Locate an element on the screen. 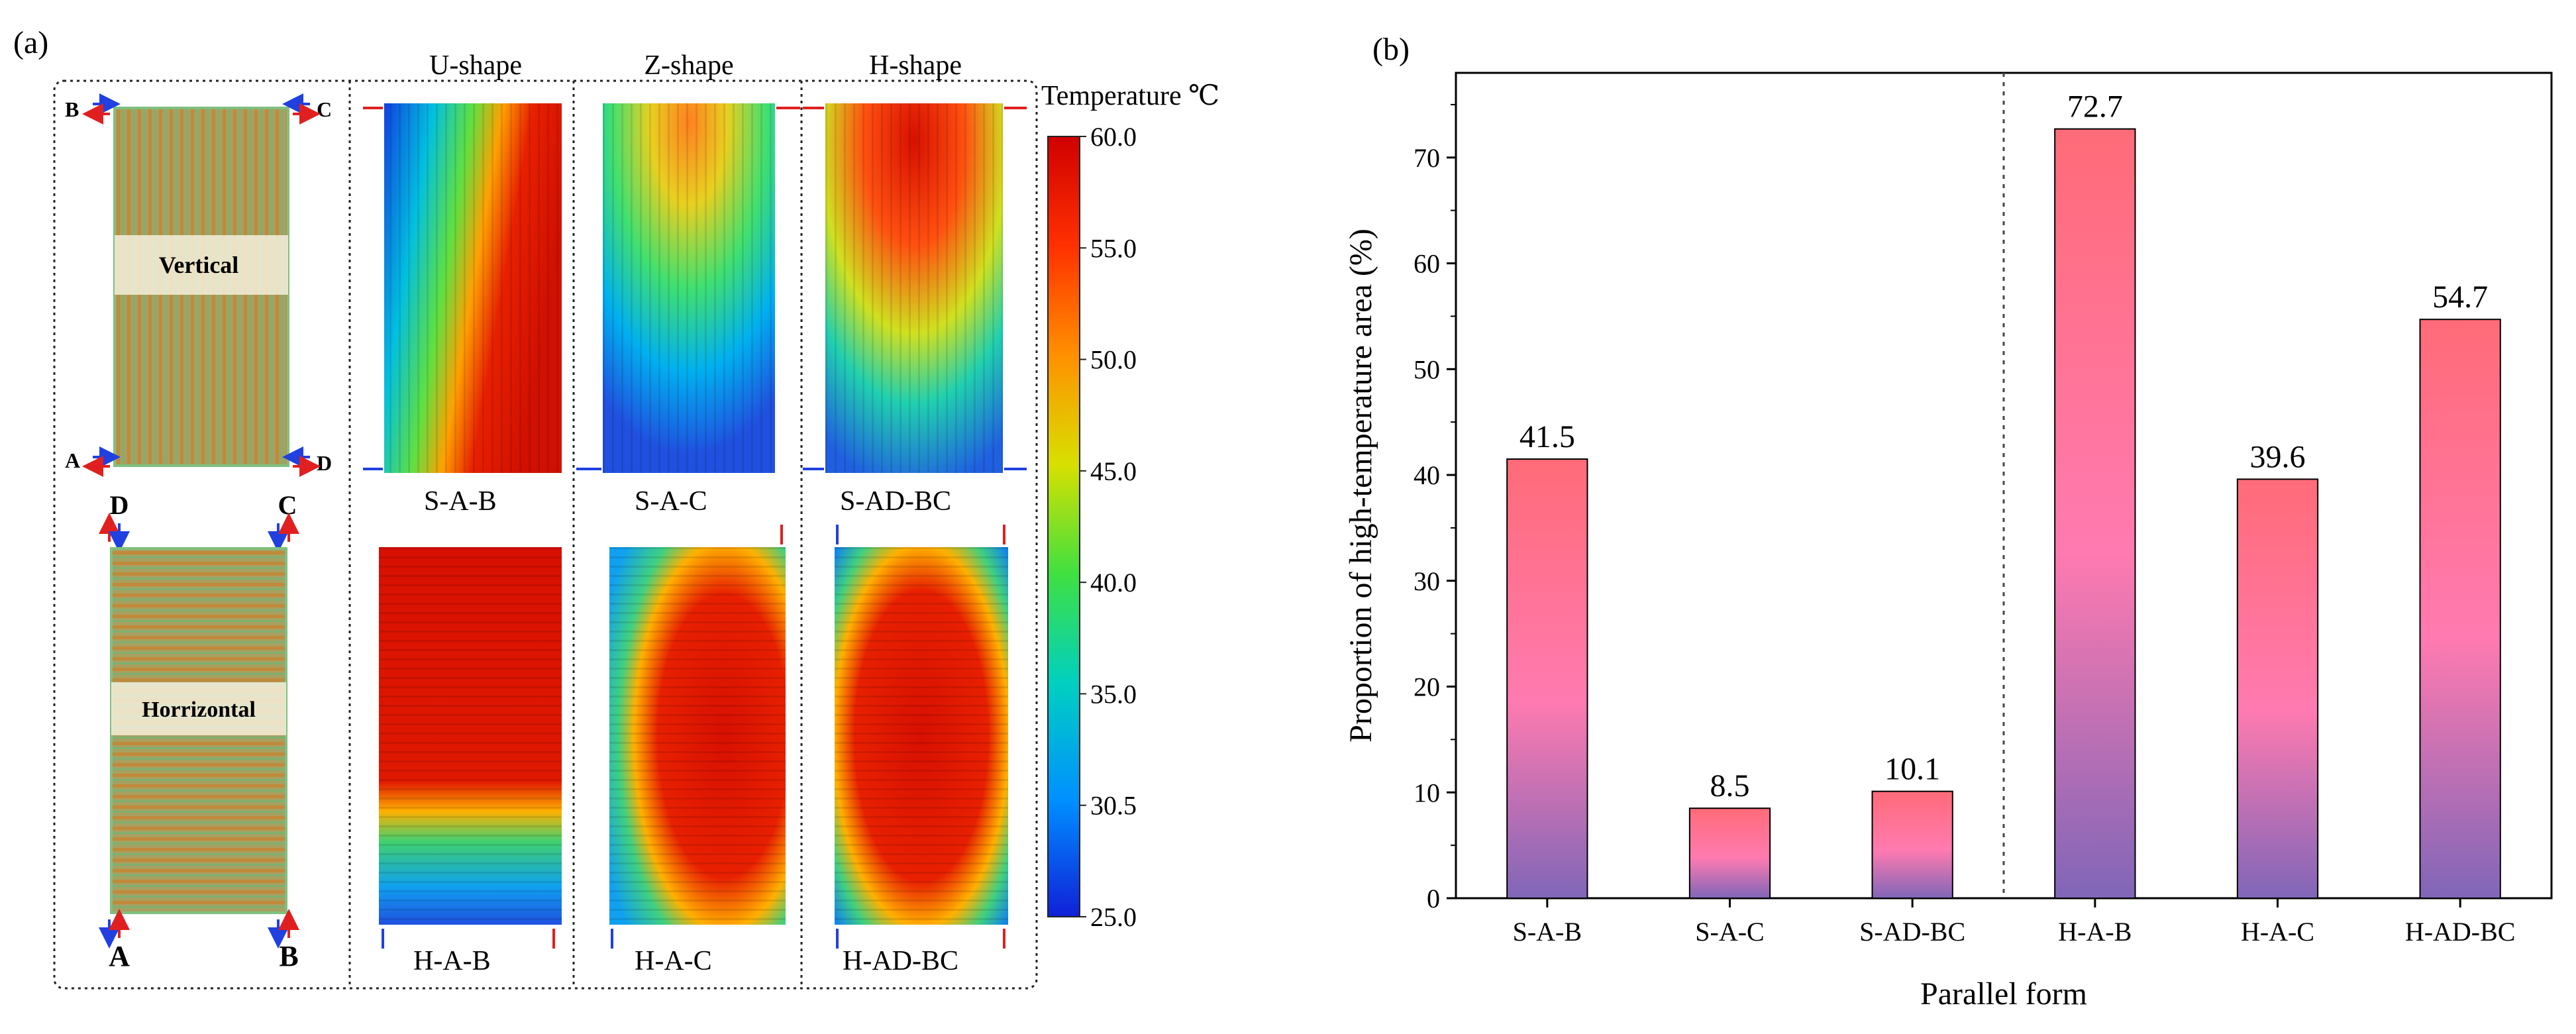  vertical-schematic: Vertical B C A D is located at coordinates (198, 285).